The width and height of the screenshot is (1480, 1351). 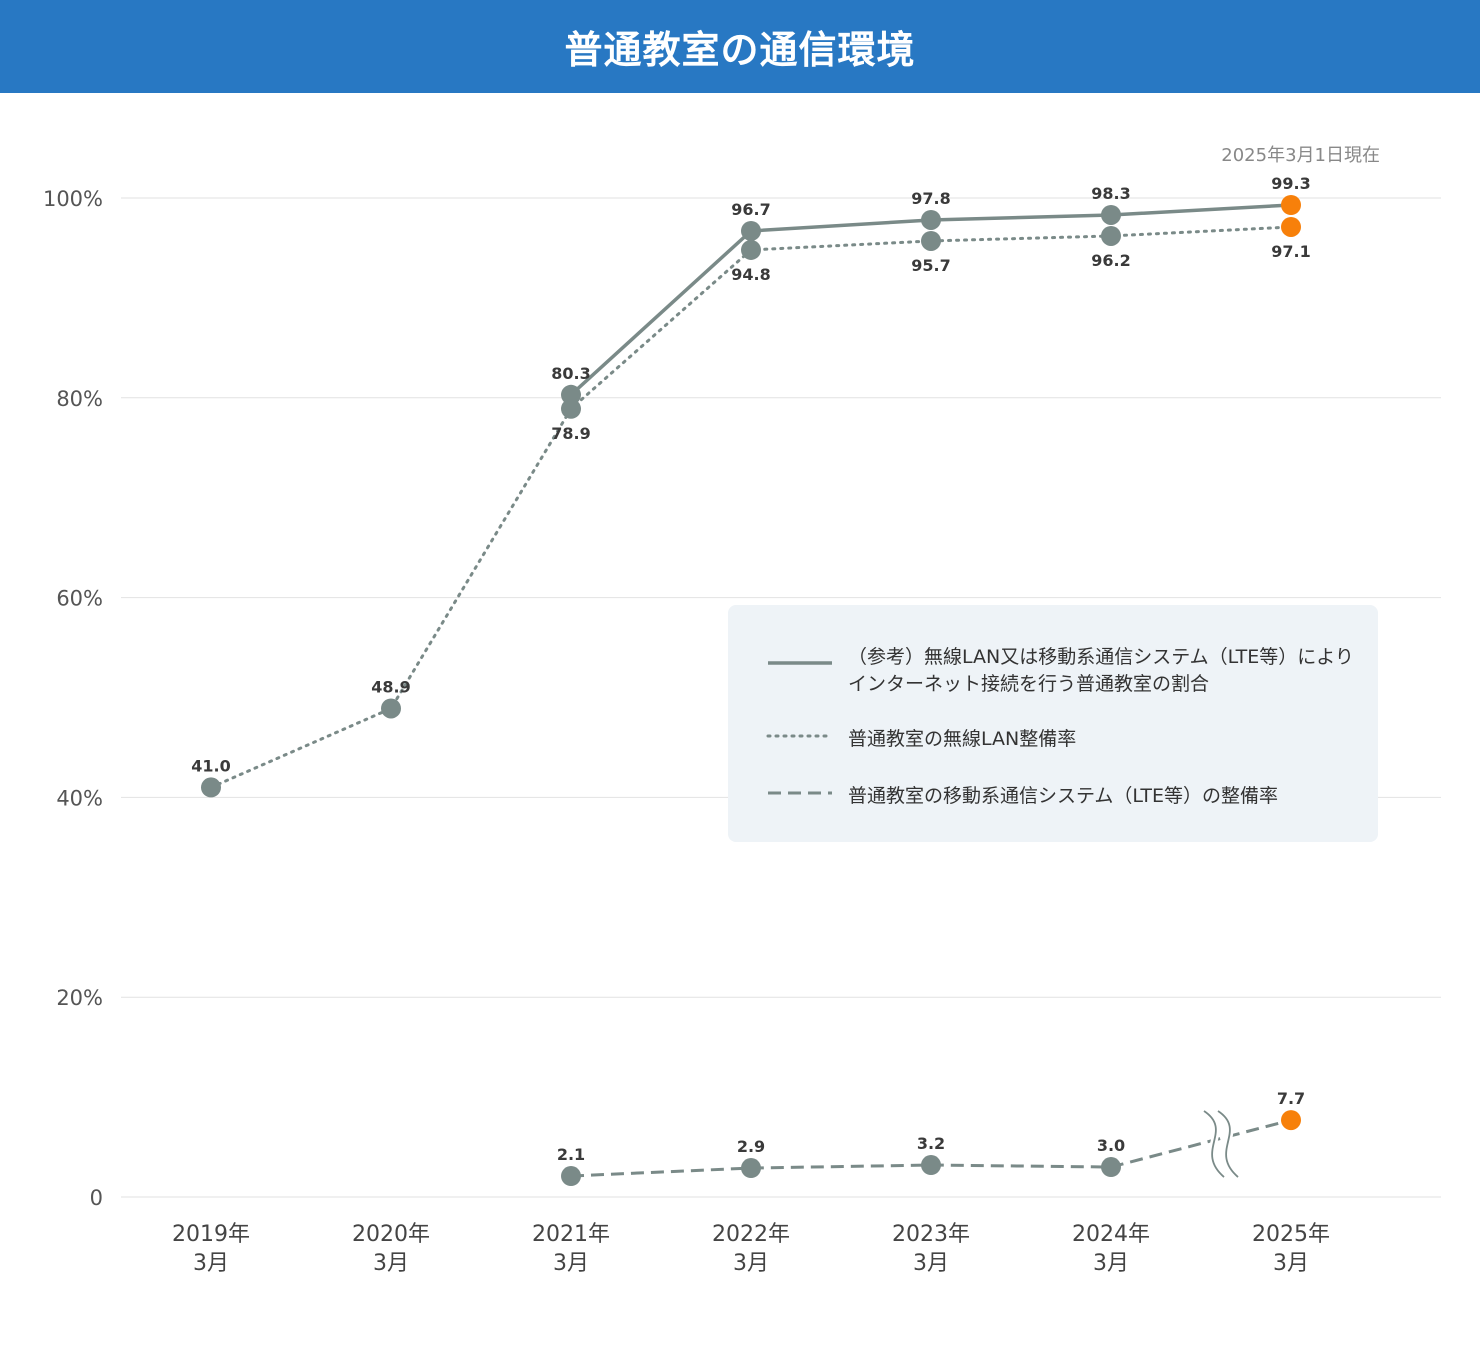 I want to click on data-label: 99.3, so click(x=1290, y=183).